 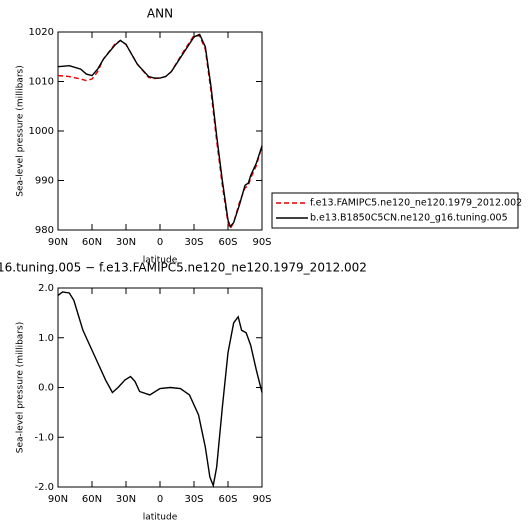 I want to click on y-tick-label: 1000, so click(x=41, y=131).